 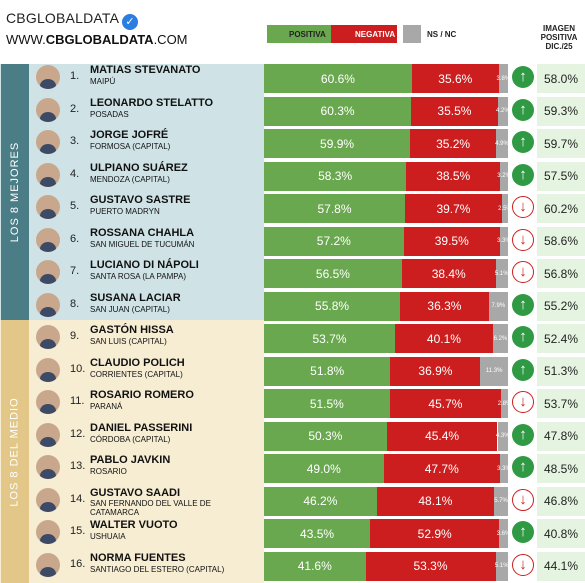 What do you see at coordinates (327, 371) in the screenshot?
I see `bar-positive: 51.8%` at bounding box center [327, 371].